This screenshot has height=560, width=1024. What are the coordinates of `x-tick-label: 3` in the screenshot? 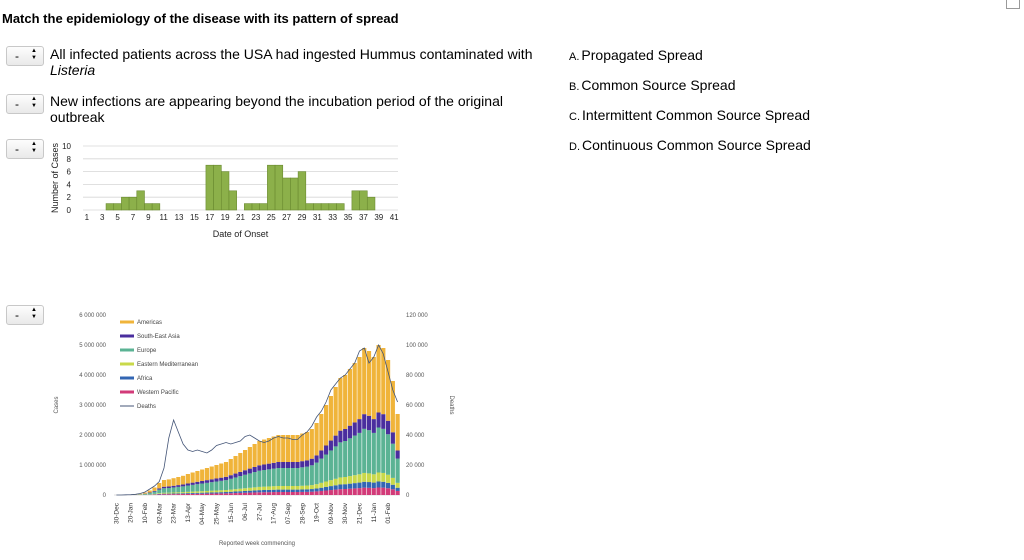 It's located at (102, 217).